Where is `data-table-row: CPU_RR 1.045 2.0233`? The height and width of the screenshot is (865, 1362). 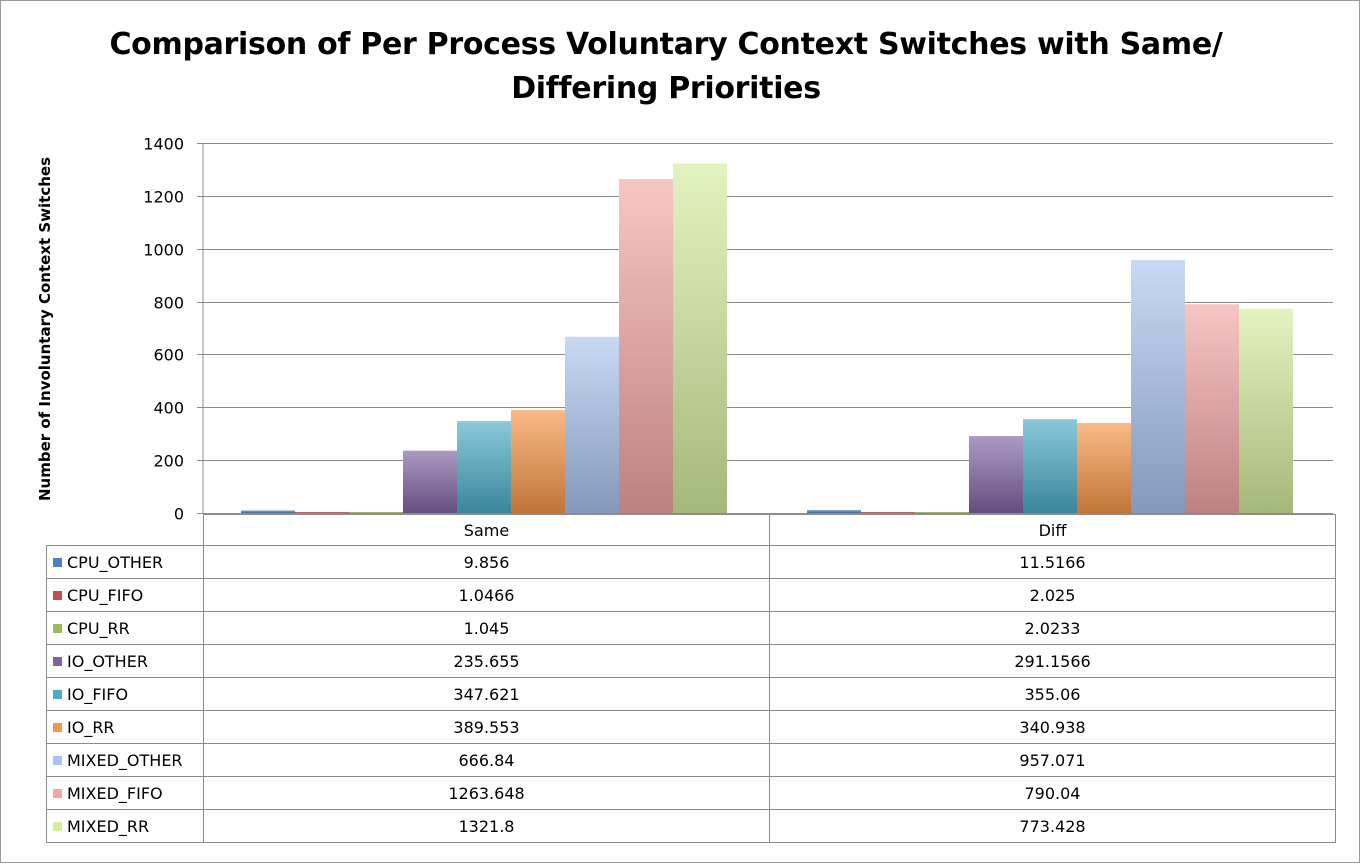
data-table-row: CPU_RR 1.045 2.0233 is located at coordinates (691, 628).